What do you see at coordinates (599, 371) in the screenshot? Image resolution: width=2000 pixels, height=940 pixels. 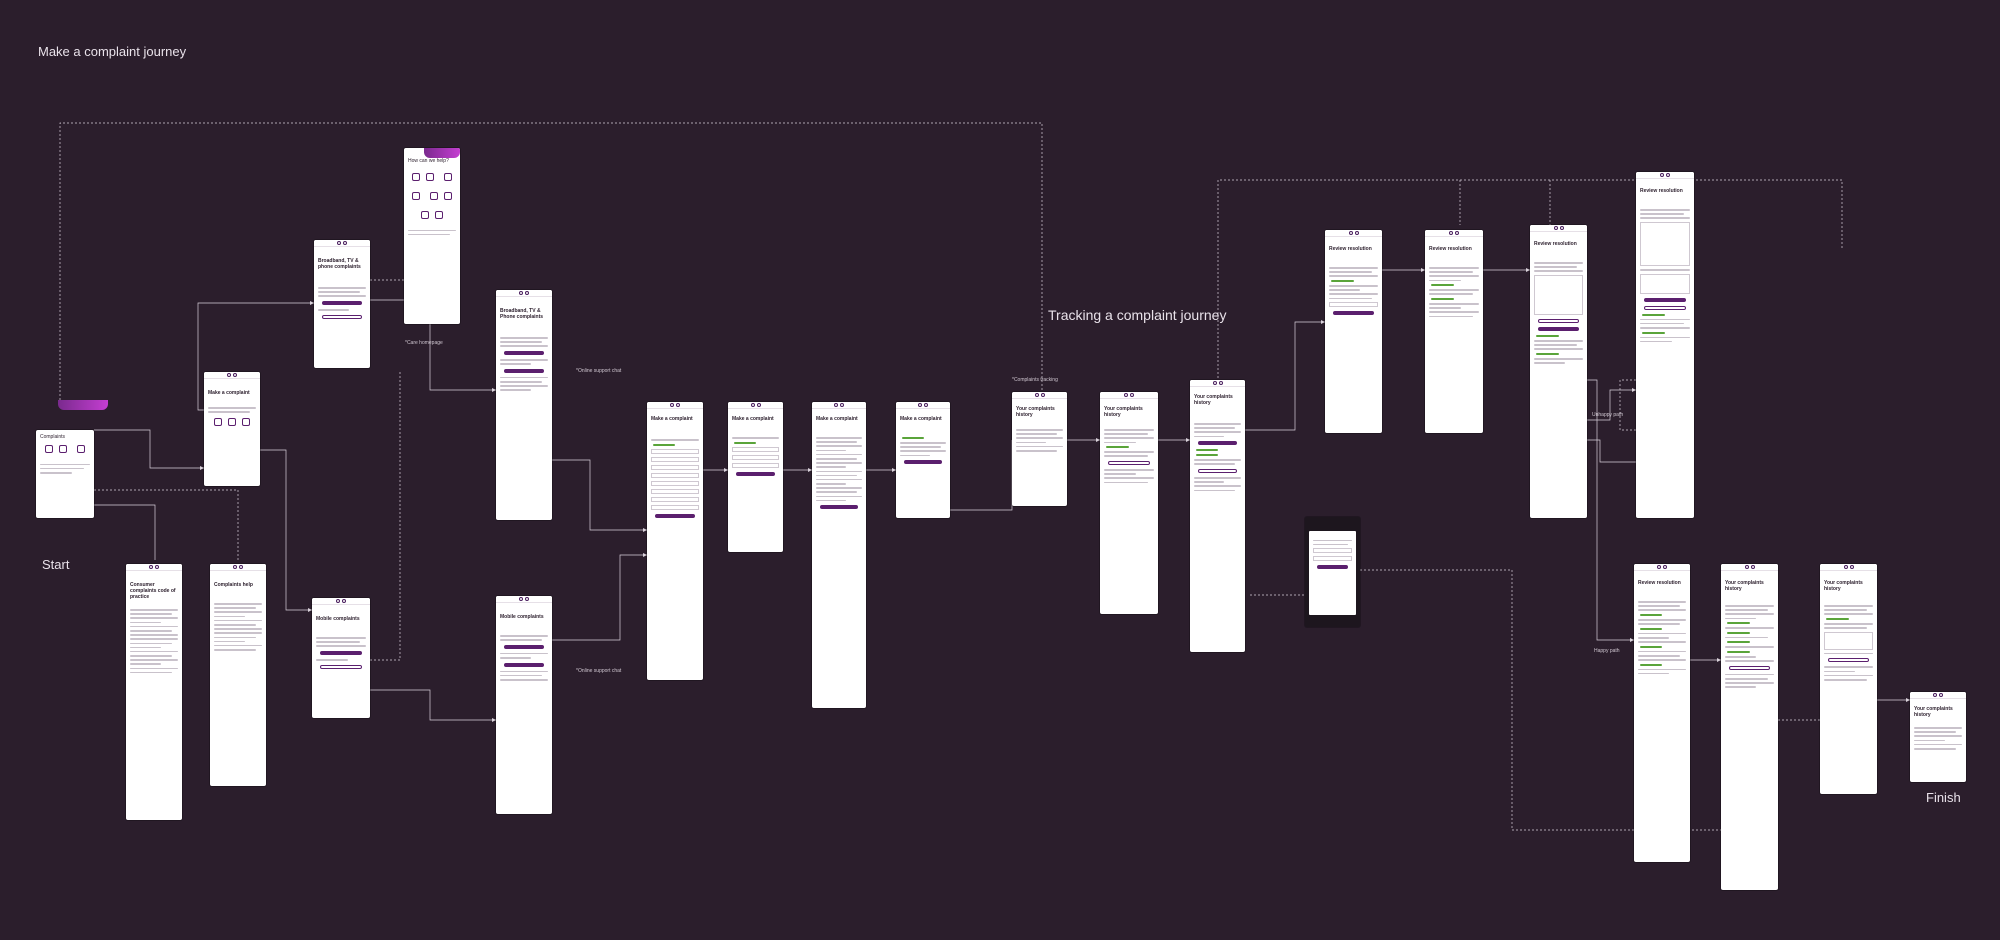 I see `annotation-online-support-chat-1: *Online support chat` at bounding box center [599, 371].